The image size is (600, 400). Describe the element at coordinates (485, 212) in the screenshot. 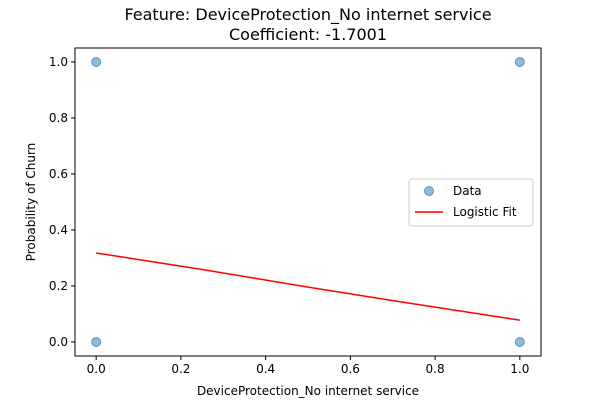

I see `legend-label-fit: Logistic Fit` at that location.